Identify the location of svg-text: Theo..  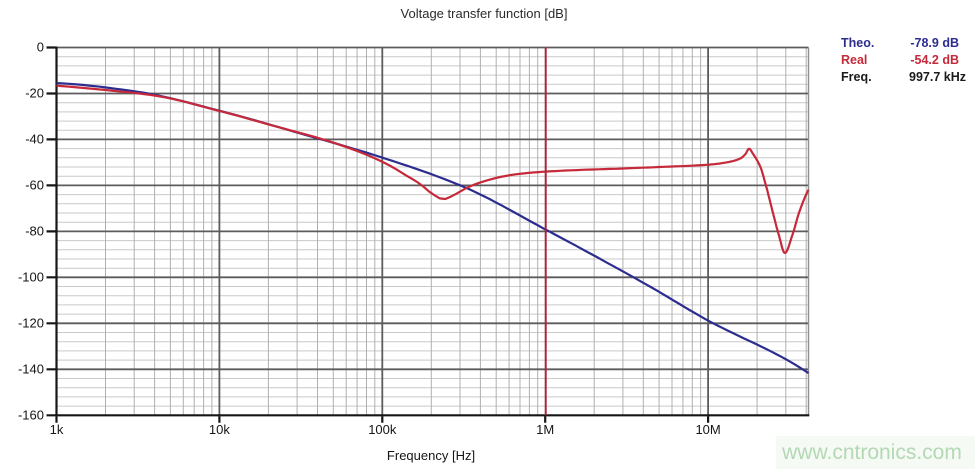
(857, 43).